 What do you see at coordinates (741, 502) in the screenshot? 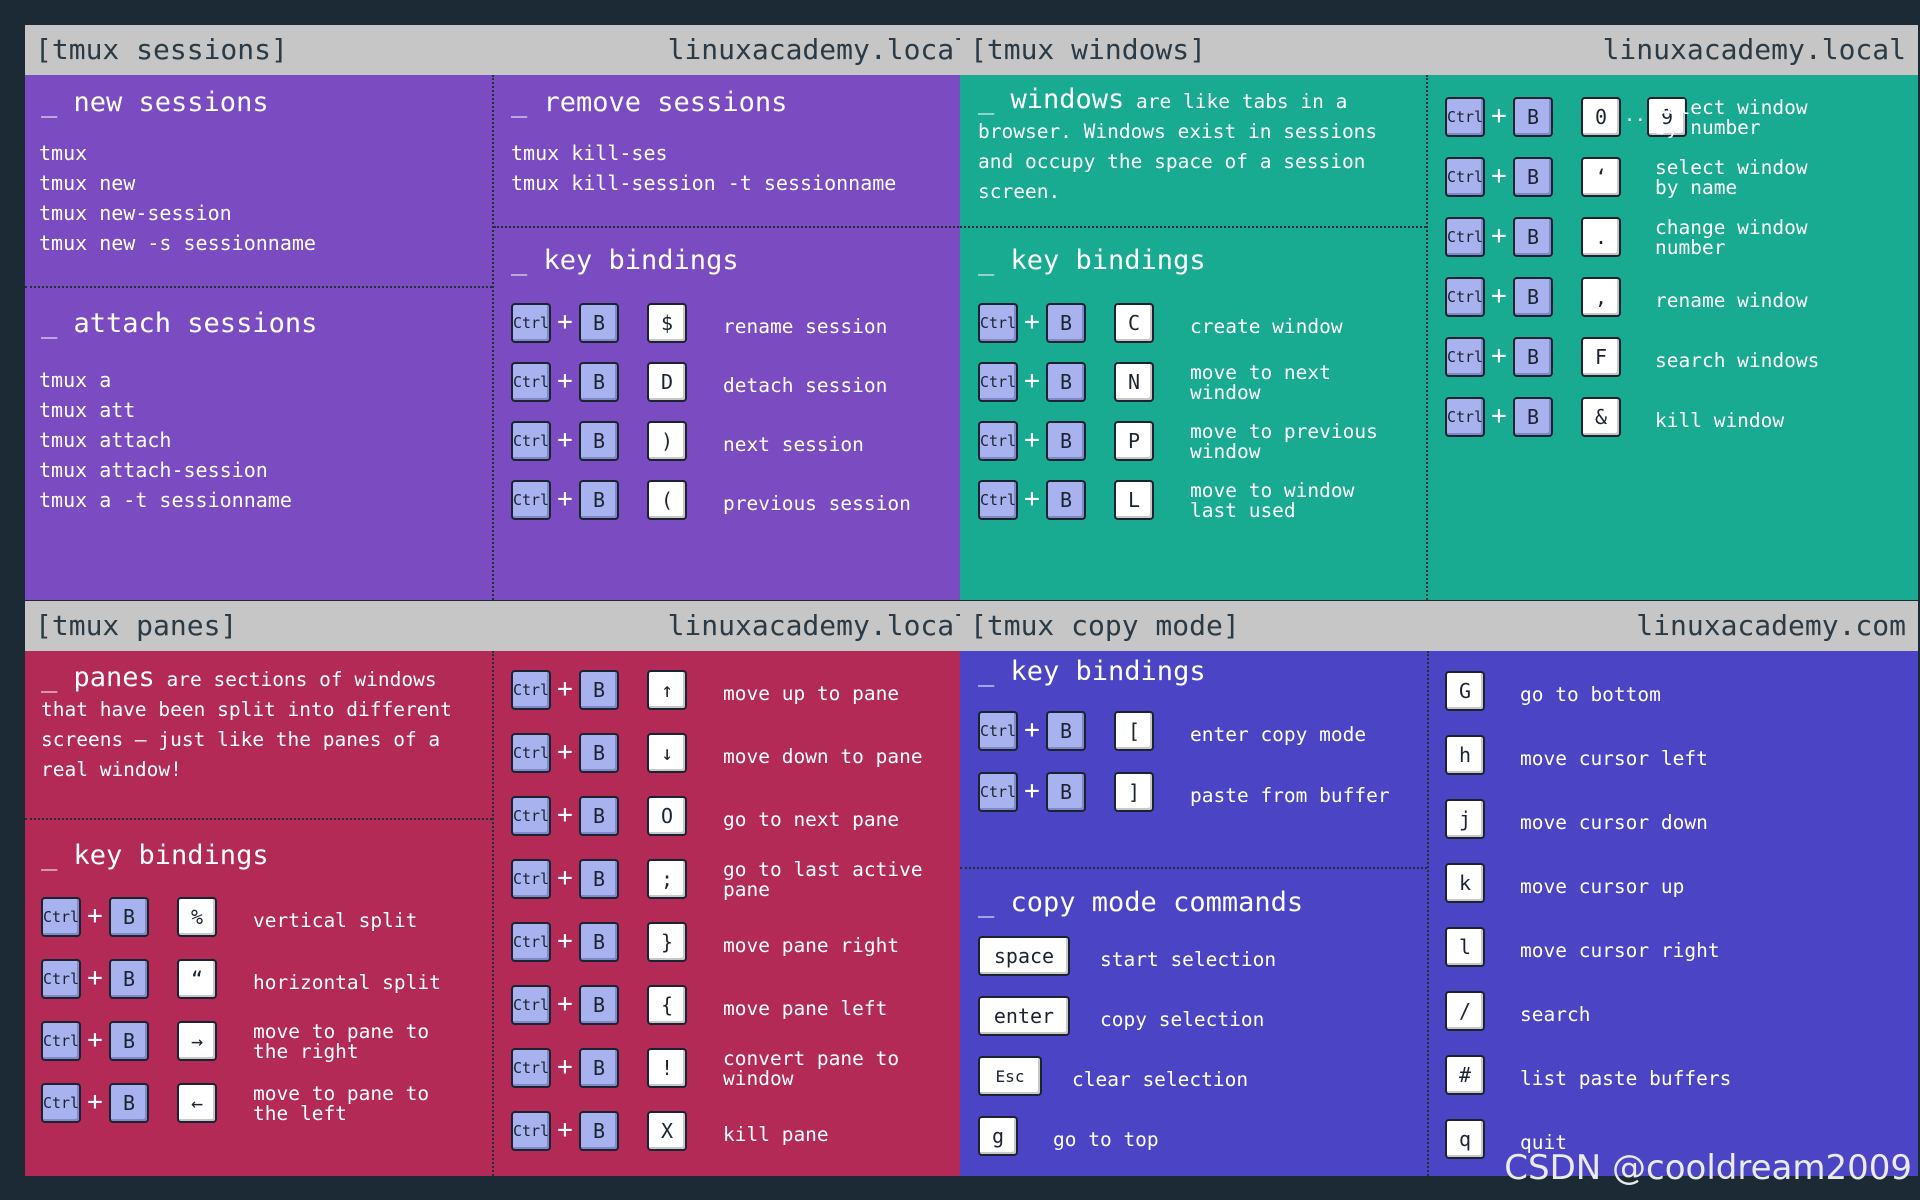
I see `key-binding-row: Ctrl + B (previous session` at bounding box center [741, 502].